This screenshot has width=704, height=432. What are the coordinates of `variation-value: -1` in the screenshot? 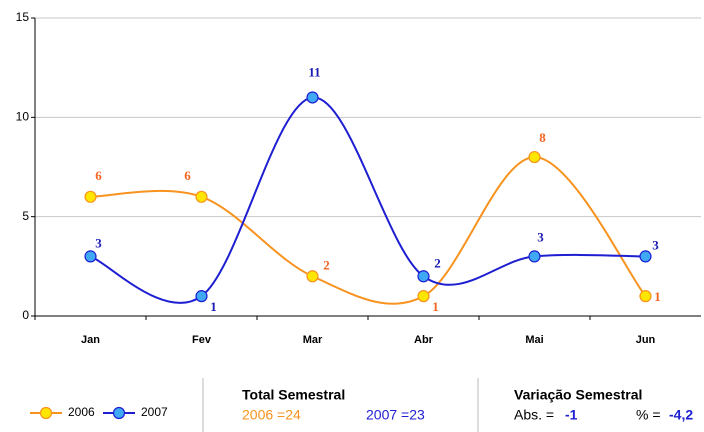 It's located at (571, 415).